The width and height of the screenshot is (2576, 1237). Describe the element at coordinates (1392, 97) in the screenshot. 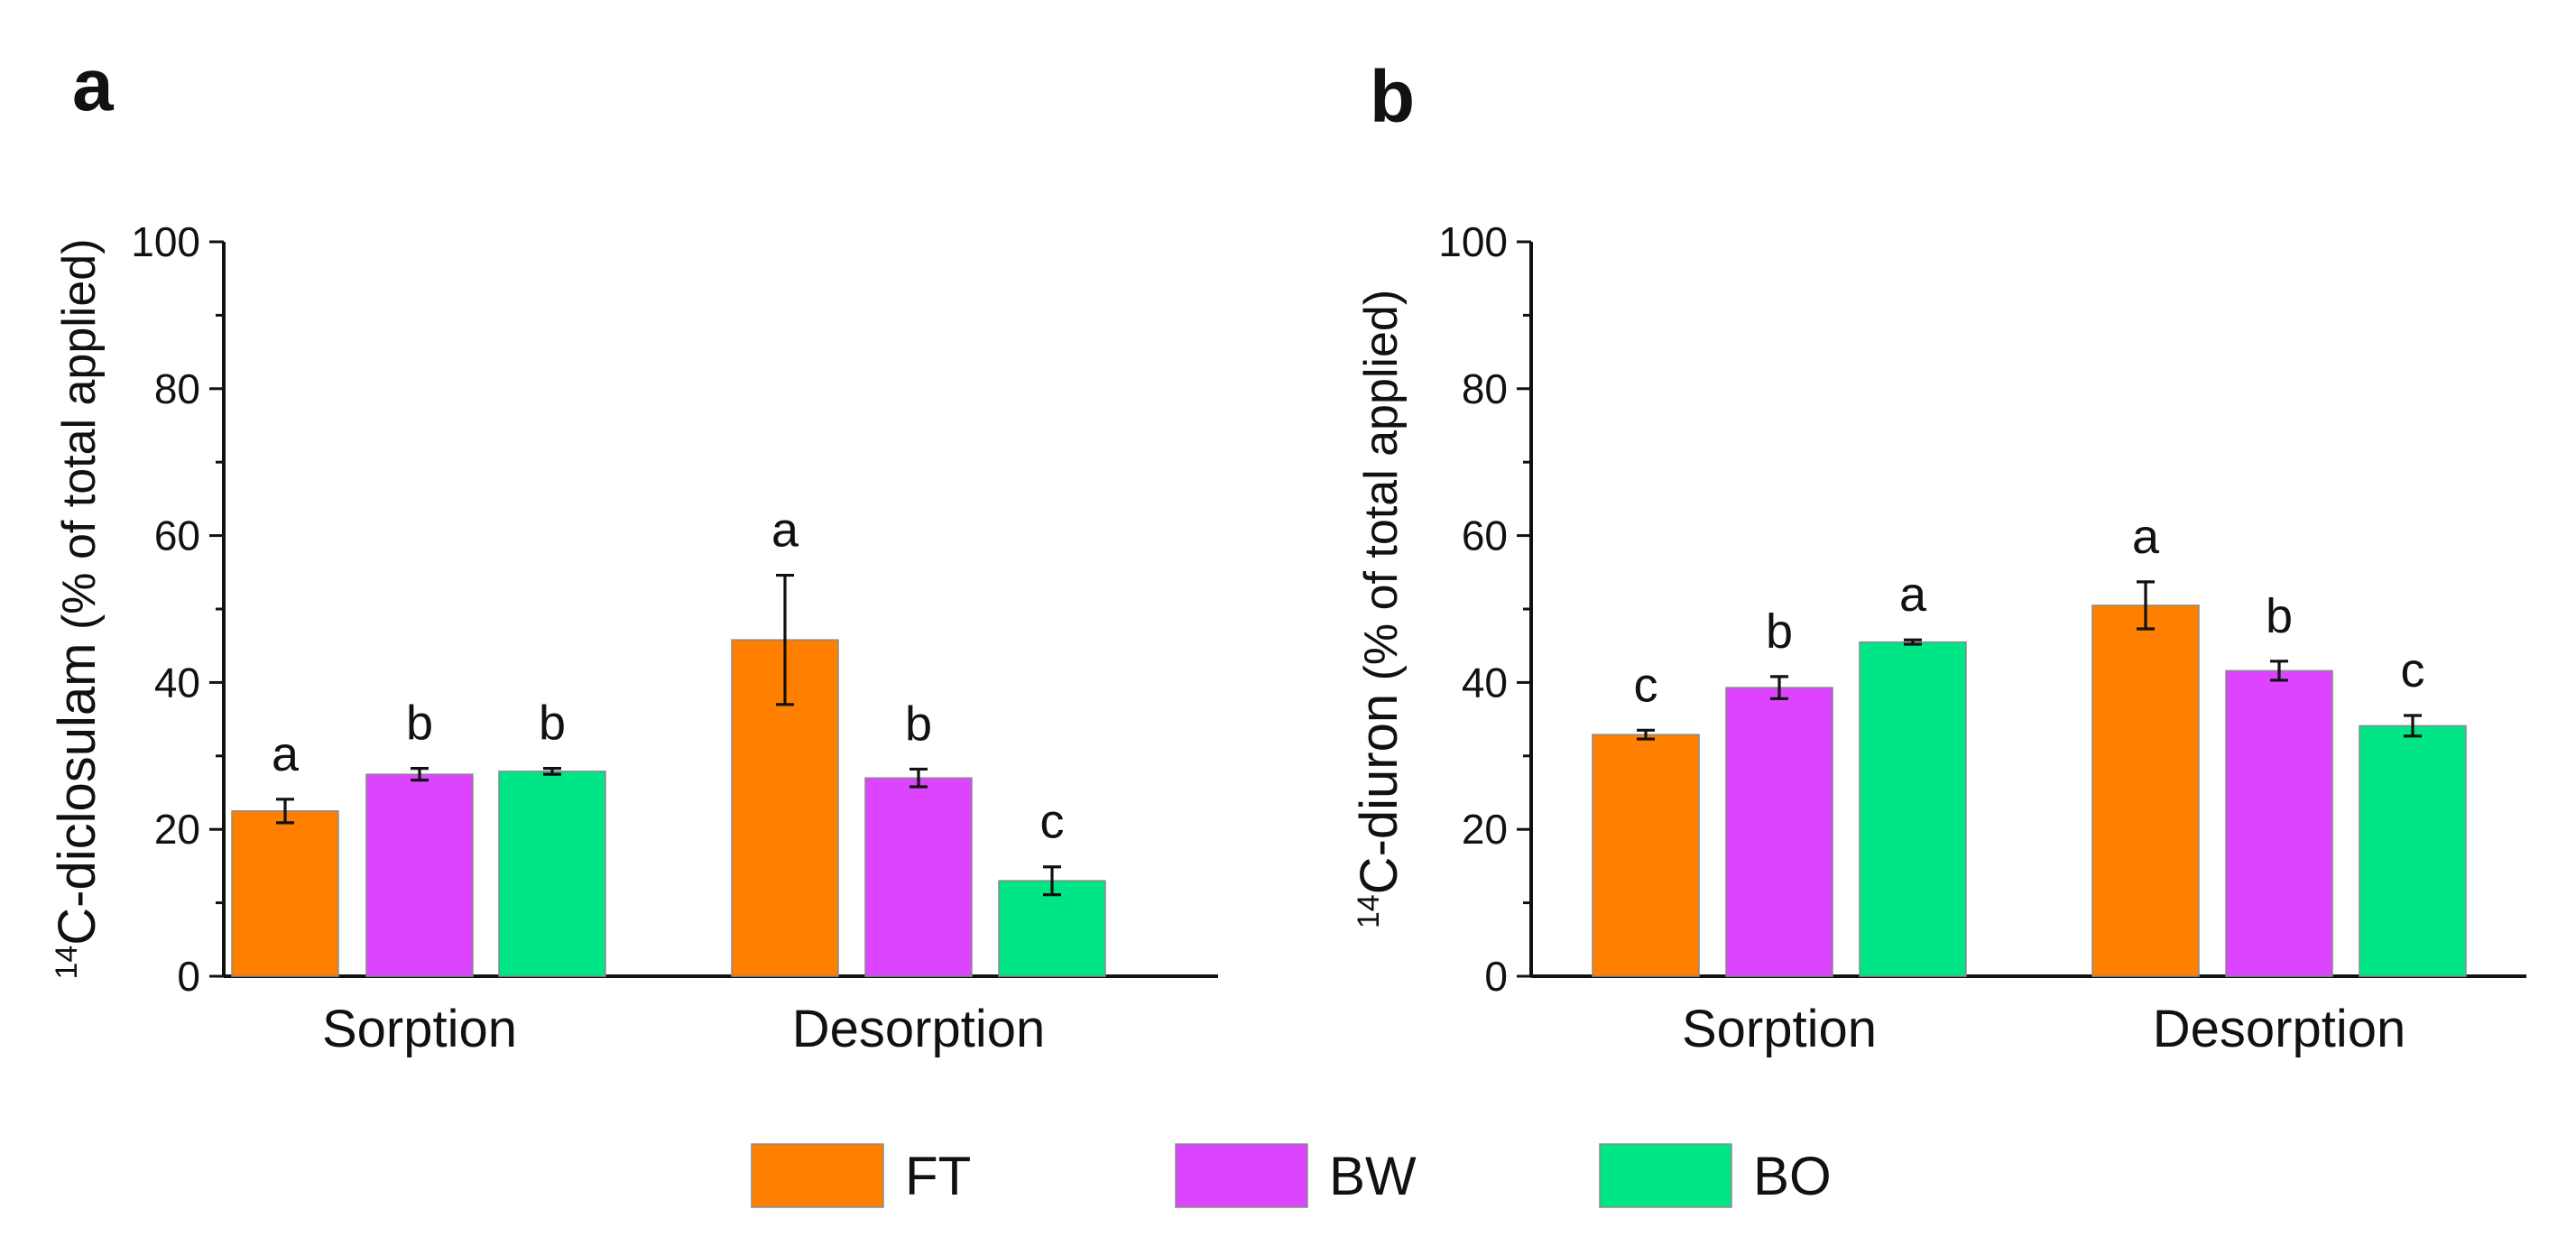

I see `panel-label: b` at that location.